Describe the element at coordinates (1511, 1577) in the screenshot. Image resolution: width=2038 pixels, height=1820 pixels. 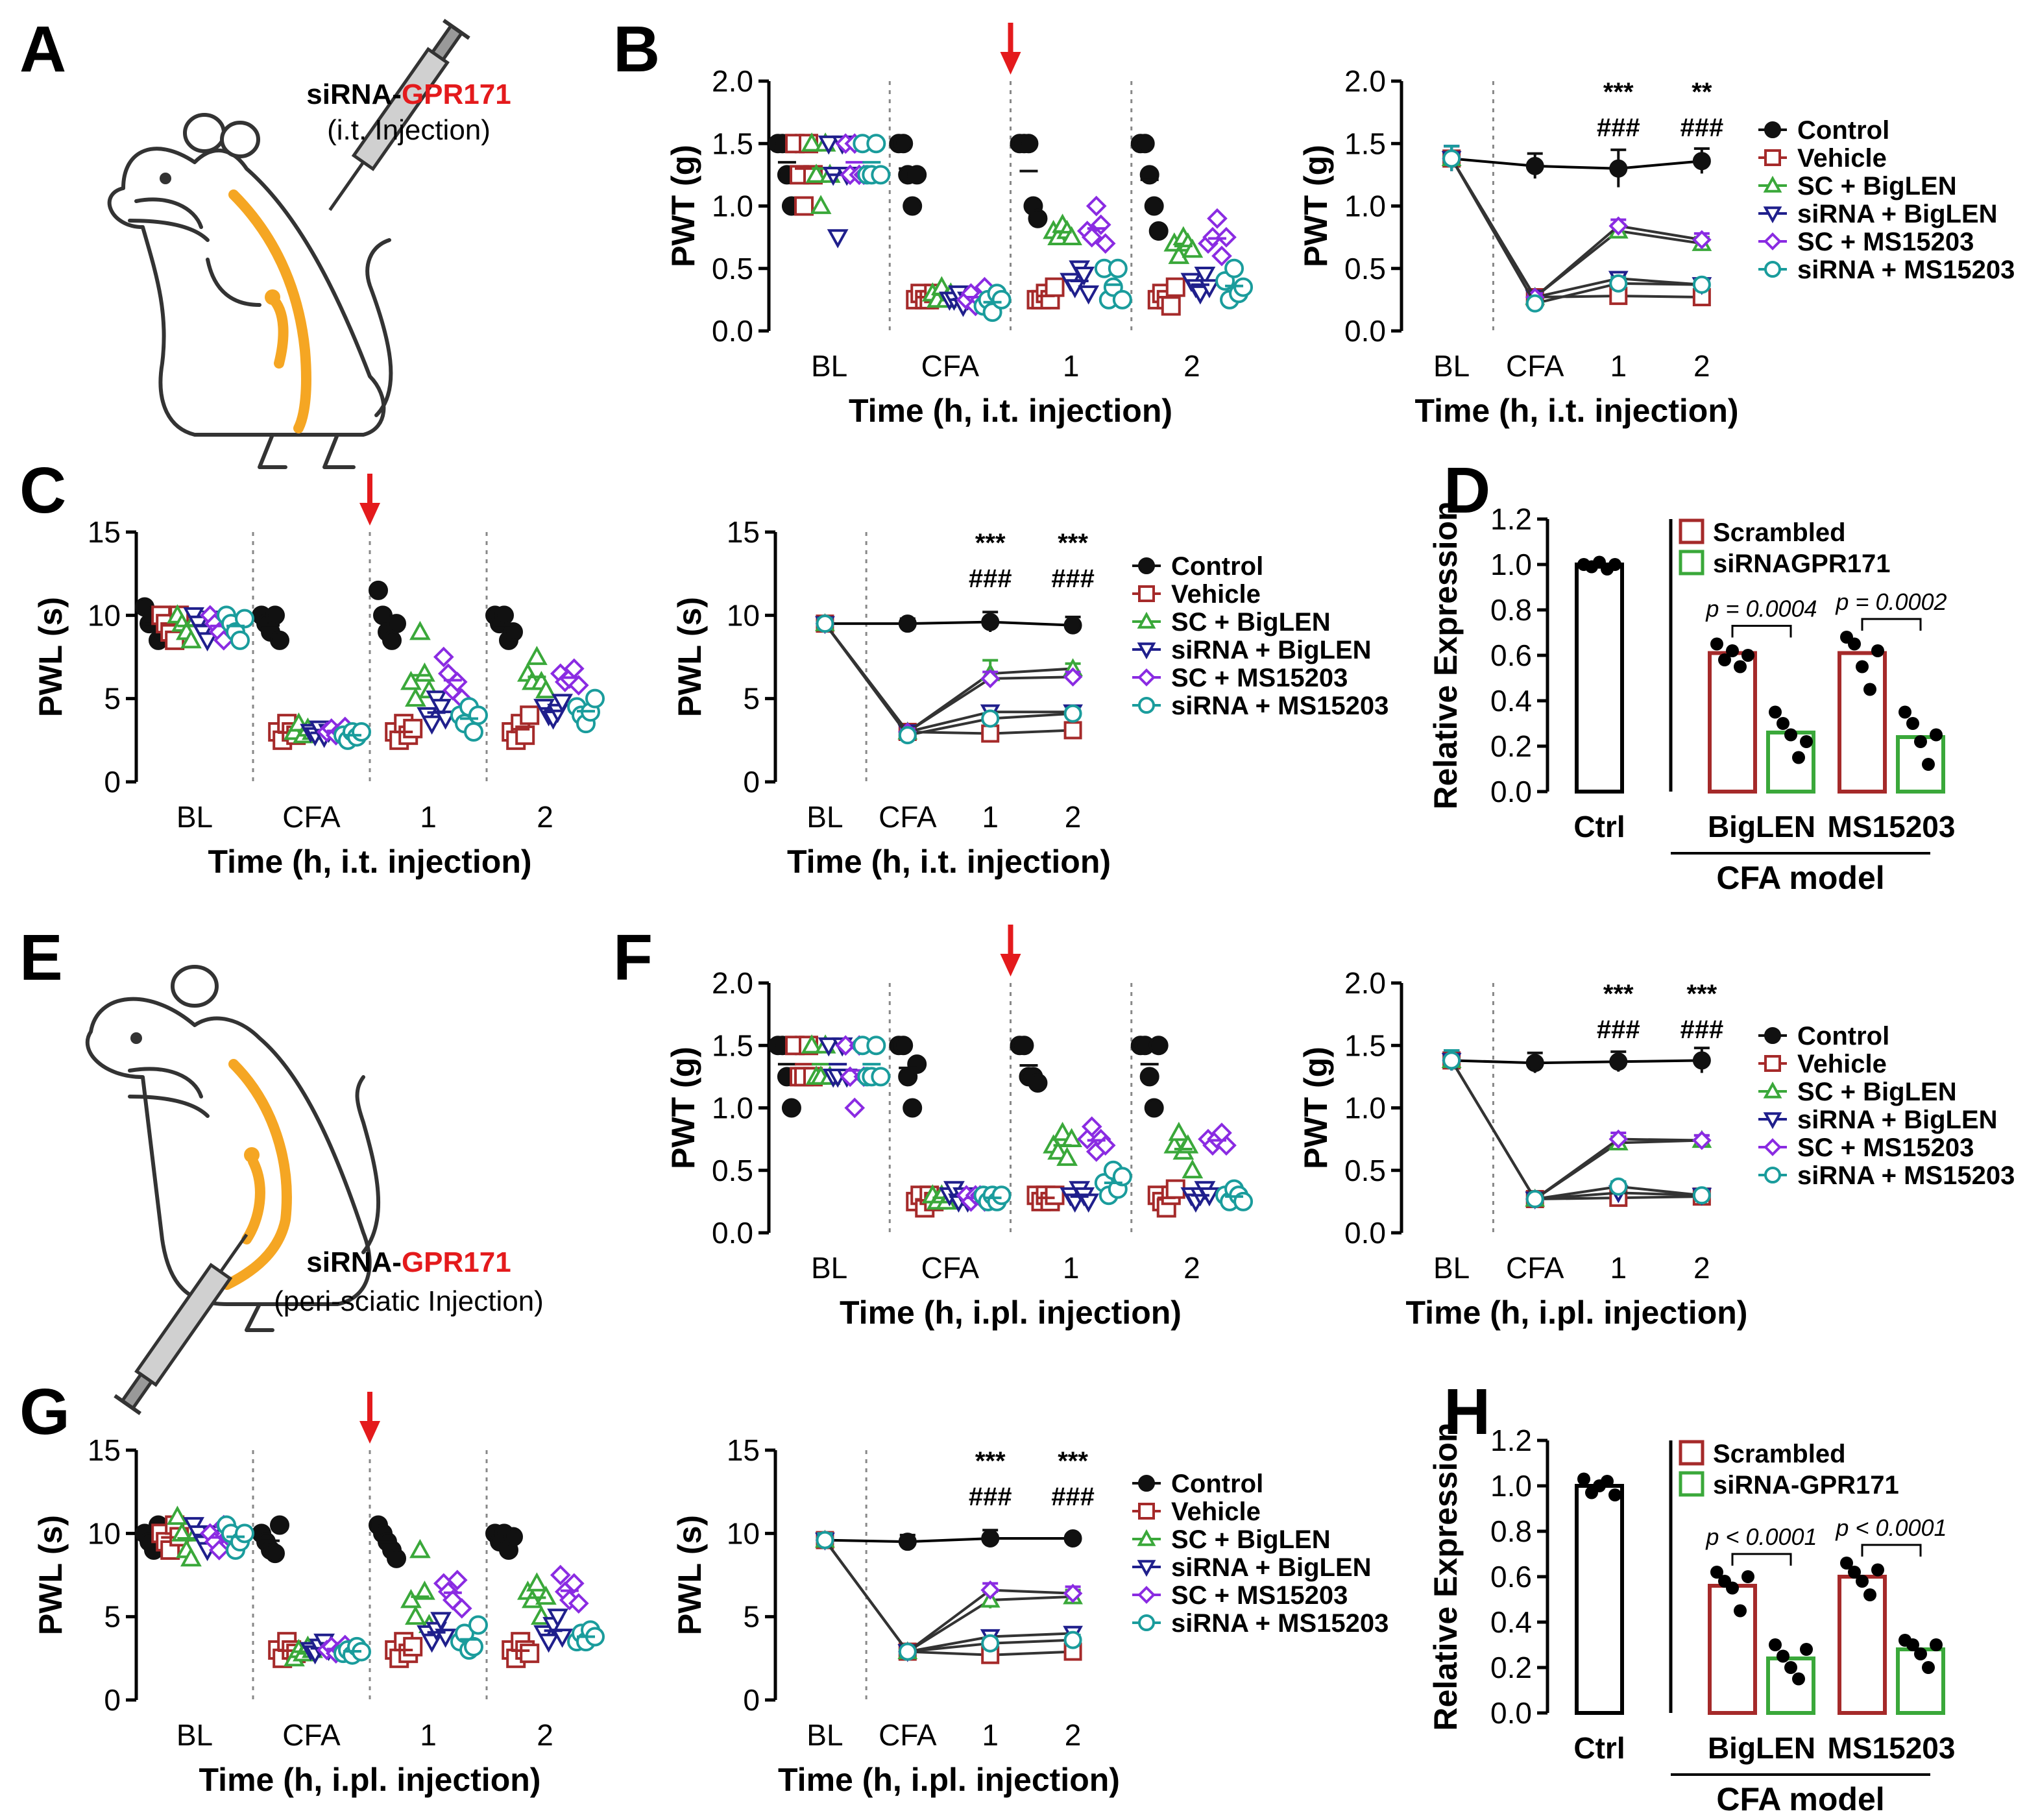
I see `y-tick-label: 0.6` at that location.